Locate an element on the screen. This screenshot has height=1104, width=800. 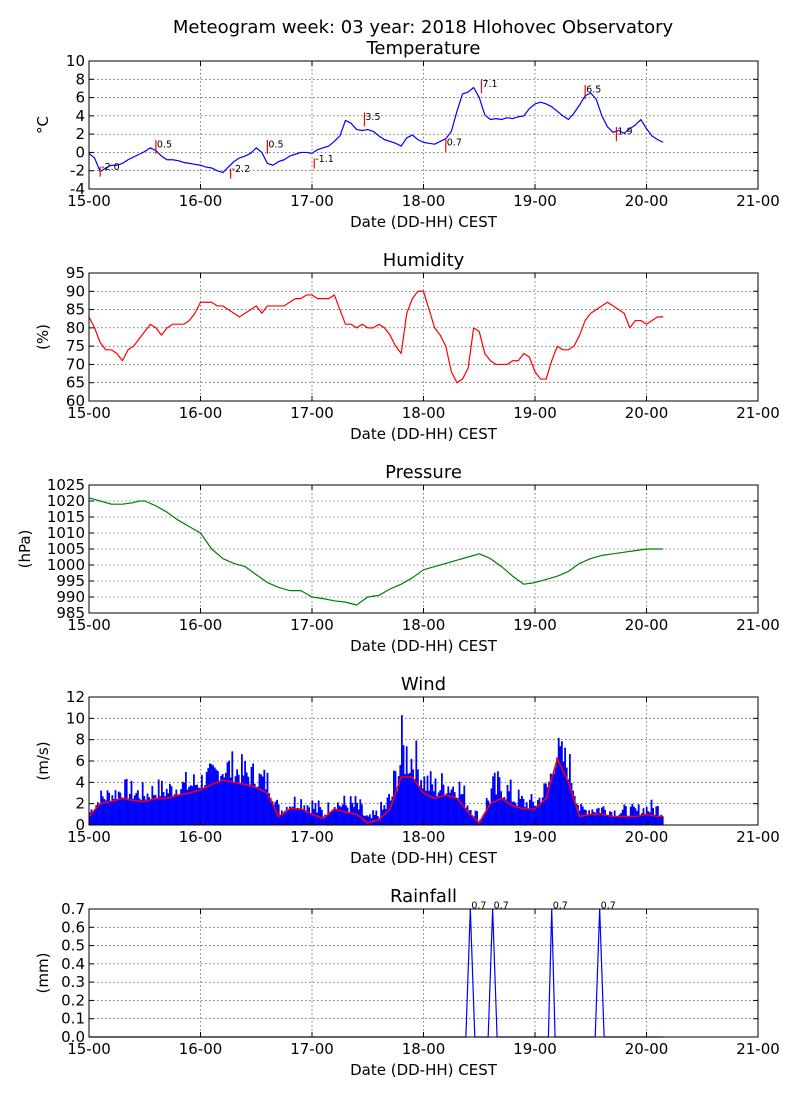
temperature-y-tick-label: 4 is located at coordinates (80, 116).